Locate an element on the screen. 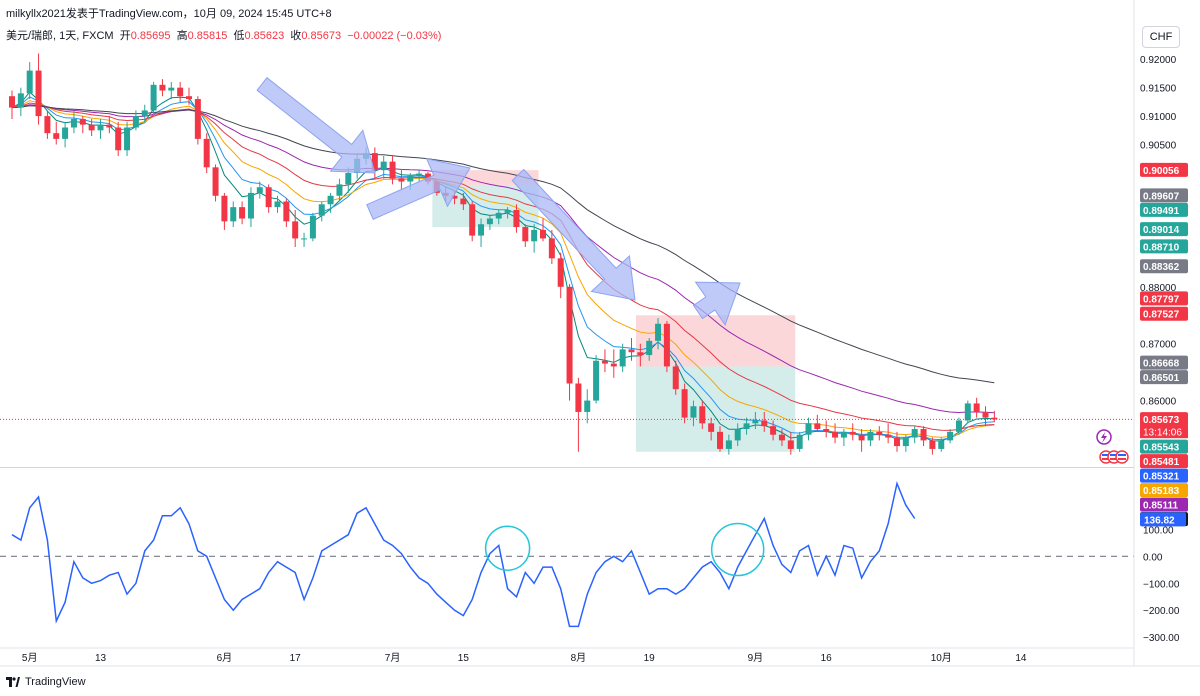  low-value: 0.85623 is located at coordinates (264, 36).